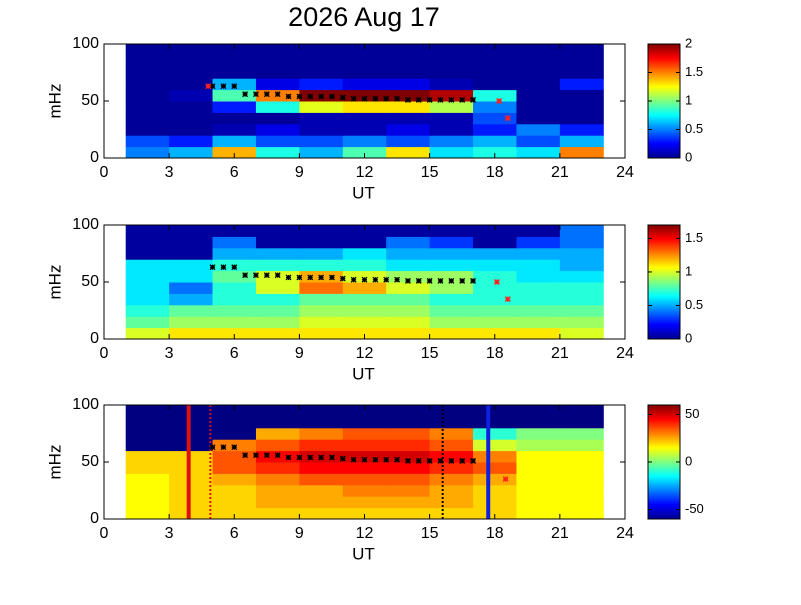  I want to click on x-tick-label: 24, so click(625, 172).